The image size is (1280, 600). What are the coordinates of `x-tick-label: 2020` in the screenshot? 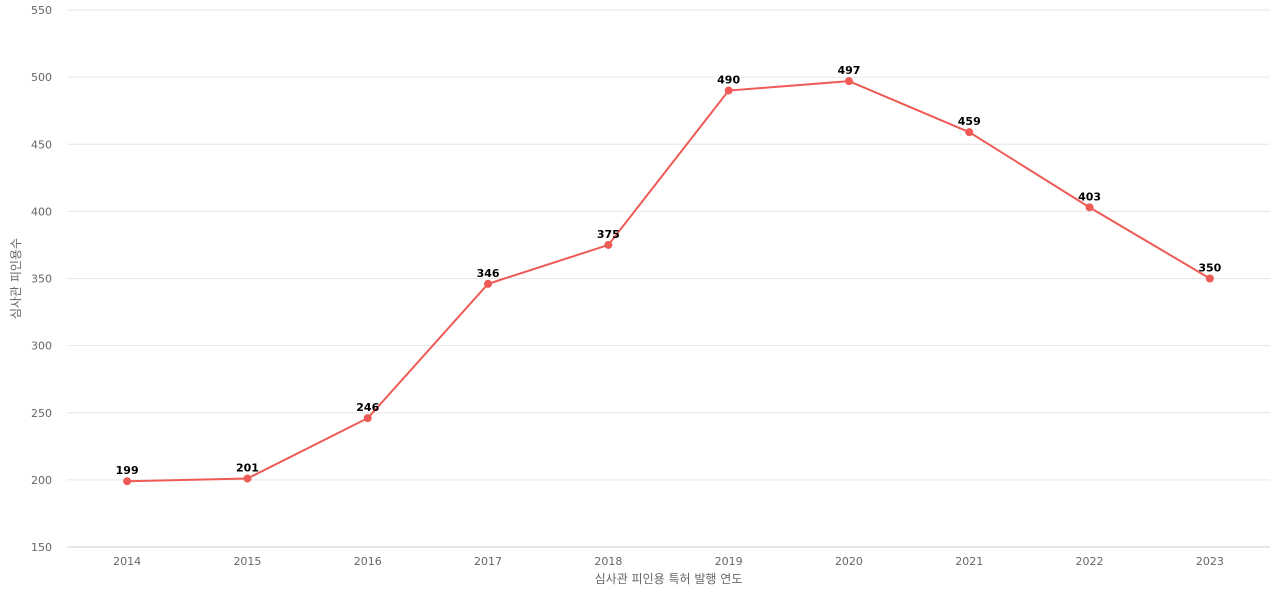 It's located at (849, 561).